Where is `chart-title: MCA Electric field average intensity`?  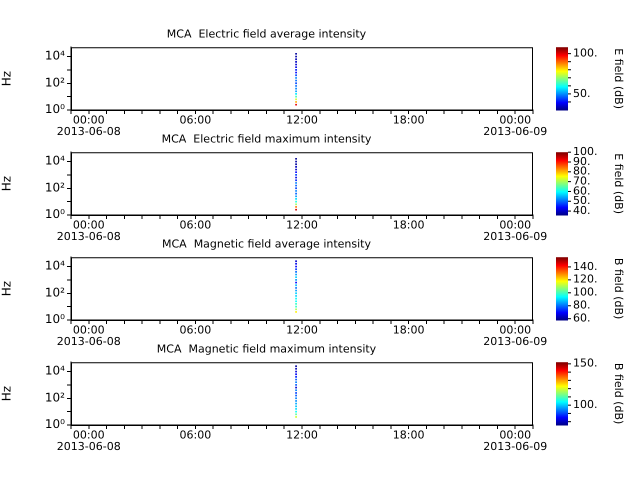 chart-title: MCA Electric field average intensity is located at coordinates (266, 33).